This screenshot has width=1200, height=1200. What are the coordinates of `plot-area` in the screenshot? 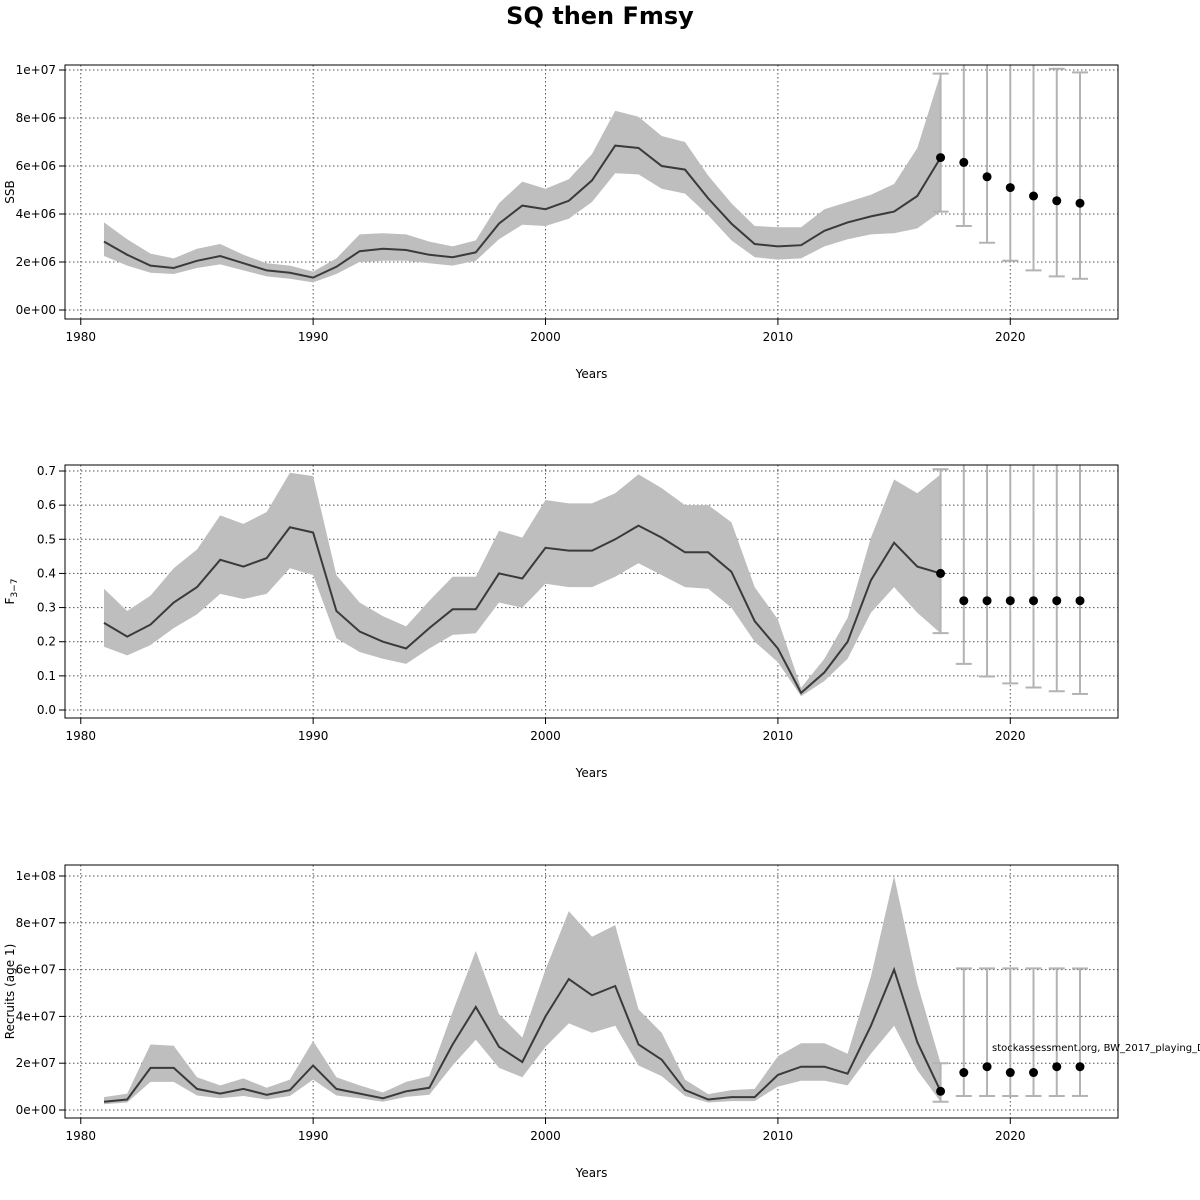 It's located at (595, 174).